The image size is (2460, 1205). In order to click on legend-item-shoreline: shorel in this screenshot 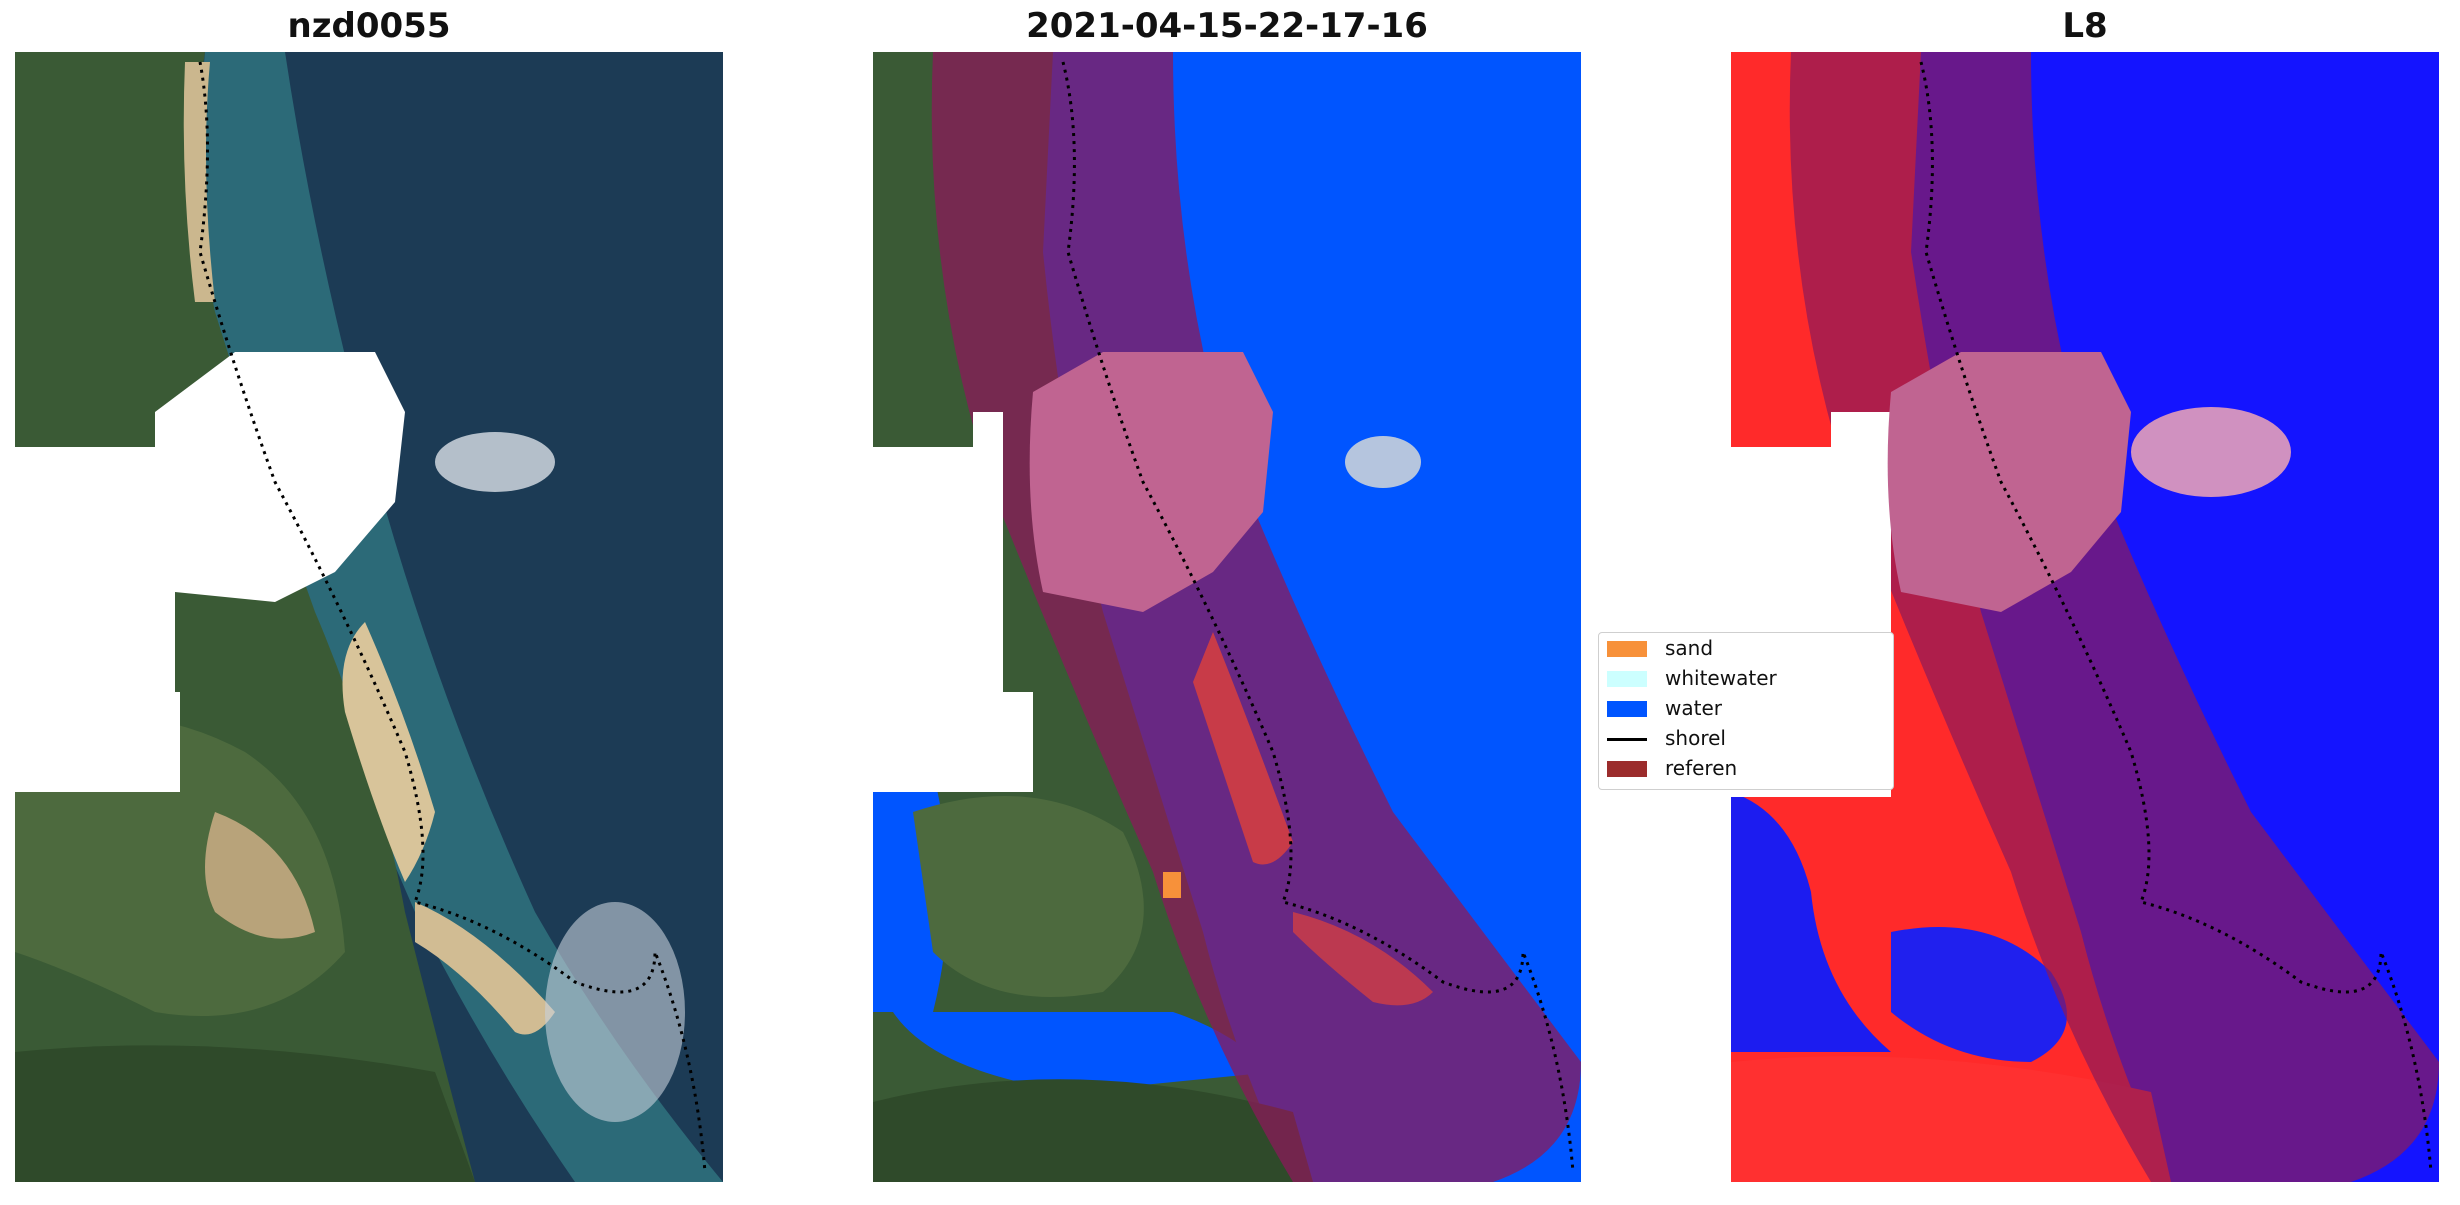, I will do `click(1746, 739)`.